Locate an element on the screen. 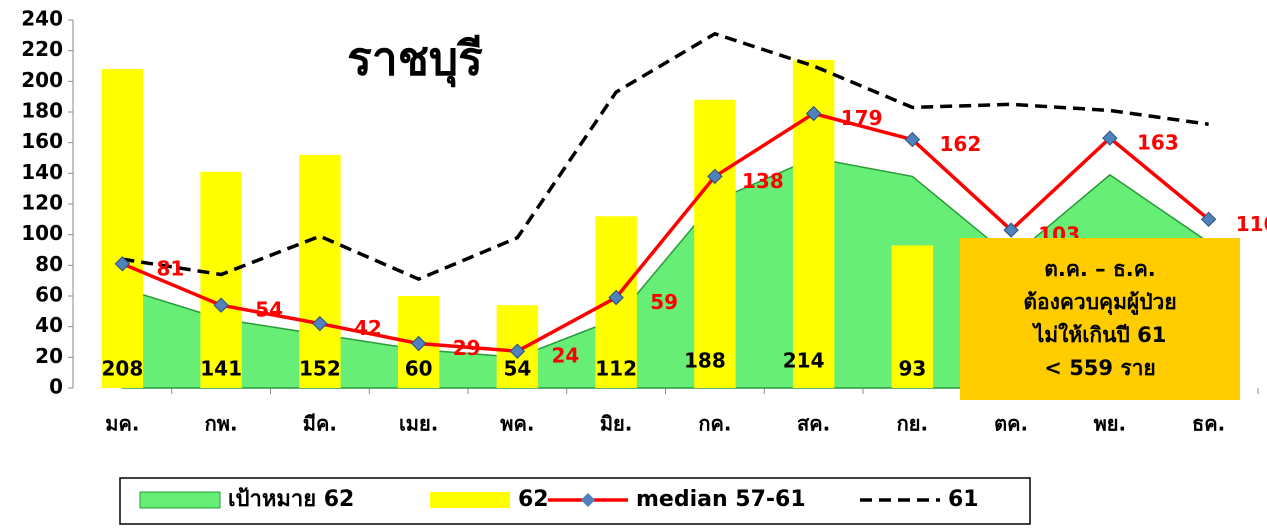 This screenshot has width=1267, height=528. x-tick-label: ธค. is located at coordinates (1208, 424).